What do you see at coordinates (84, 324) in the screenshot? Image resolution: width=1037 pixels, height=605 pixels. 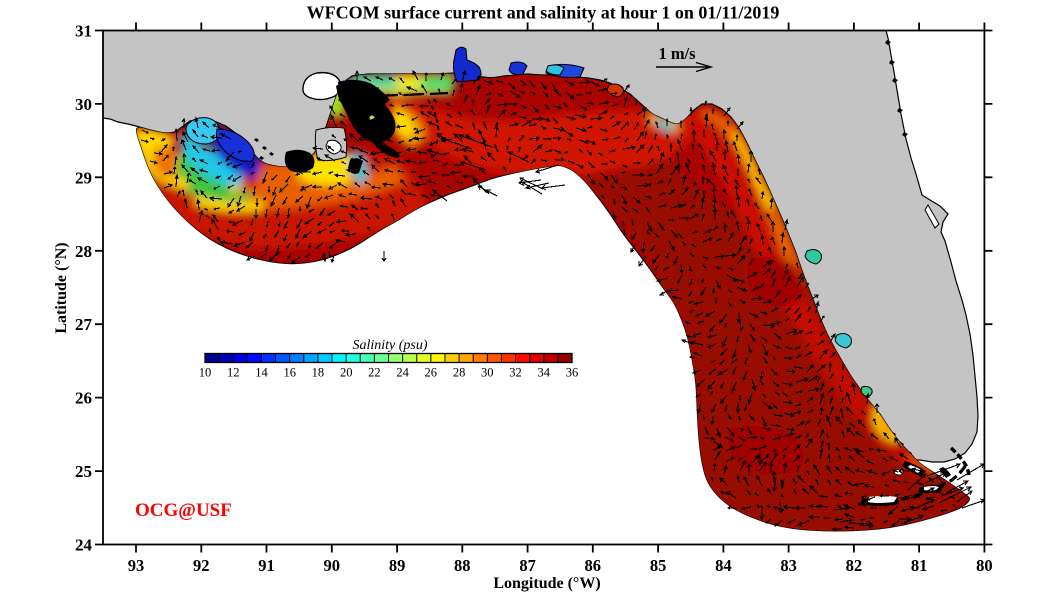 I see `svg-text: 27` at bounding box center [84, 324].